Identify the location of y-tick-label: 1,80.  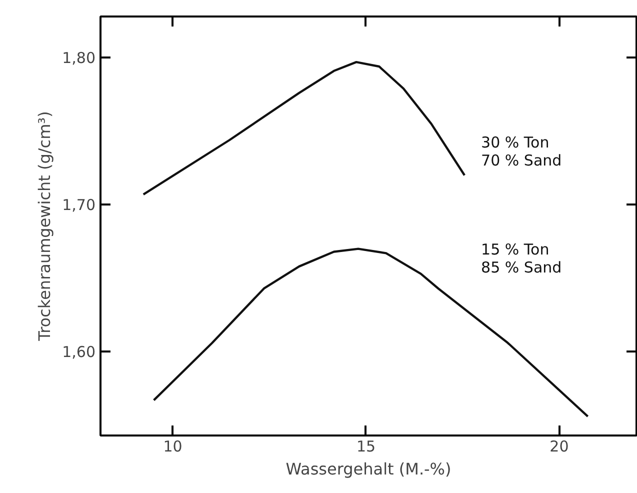
(79, 58).